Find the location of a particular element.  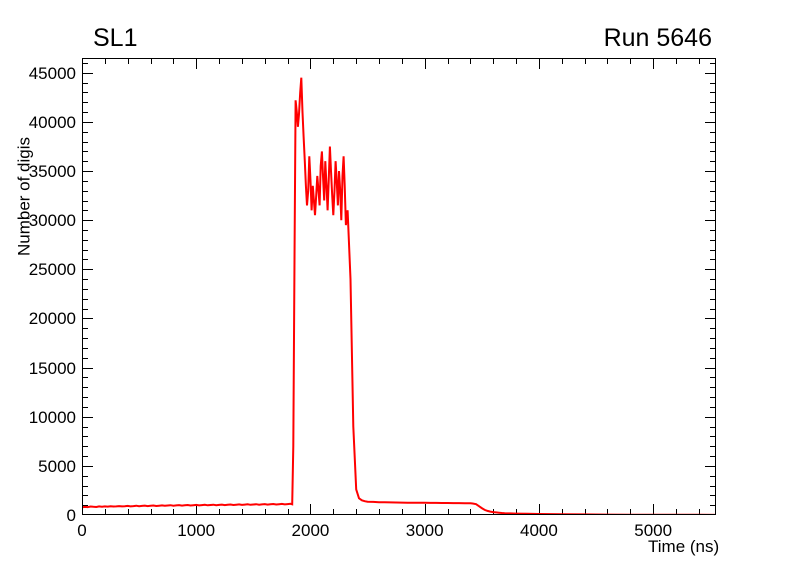

run-label: Run 5646 is located at coordinates (657, 38).